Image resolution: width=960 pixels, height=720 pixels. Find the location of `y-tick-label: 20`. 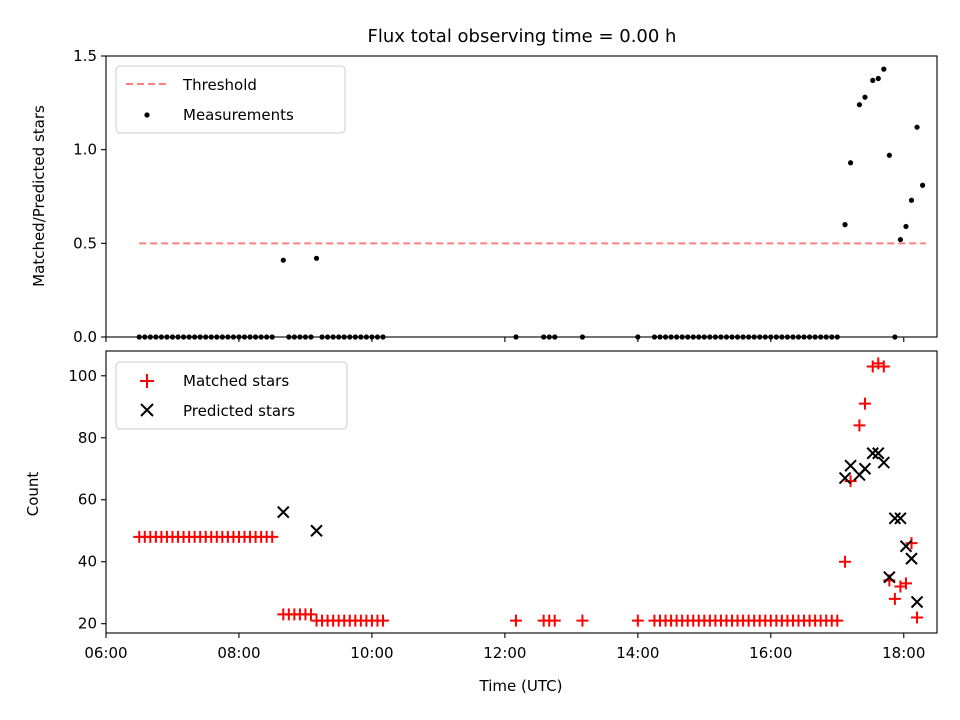

y-tick-label: 20 is located at coordinates (87, 624).